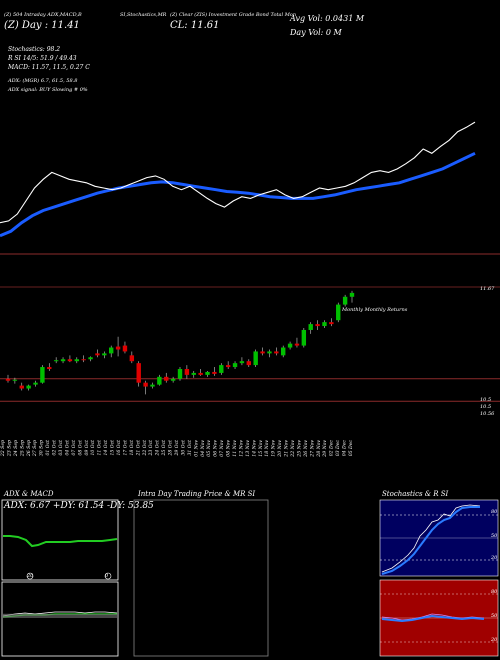  I want to click on date-label: 17 Oct, so click(125, 448).